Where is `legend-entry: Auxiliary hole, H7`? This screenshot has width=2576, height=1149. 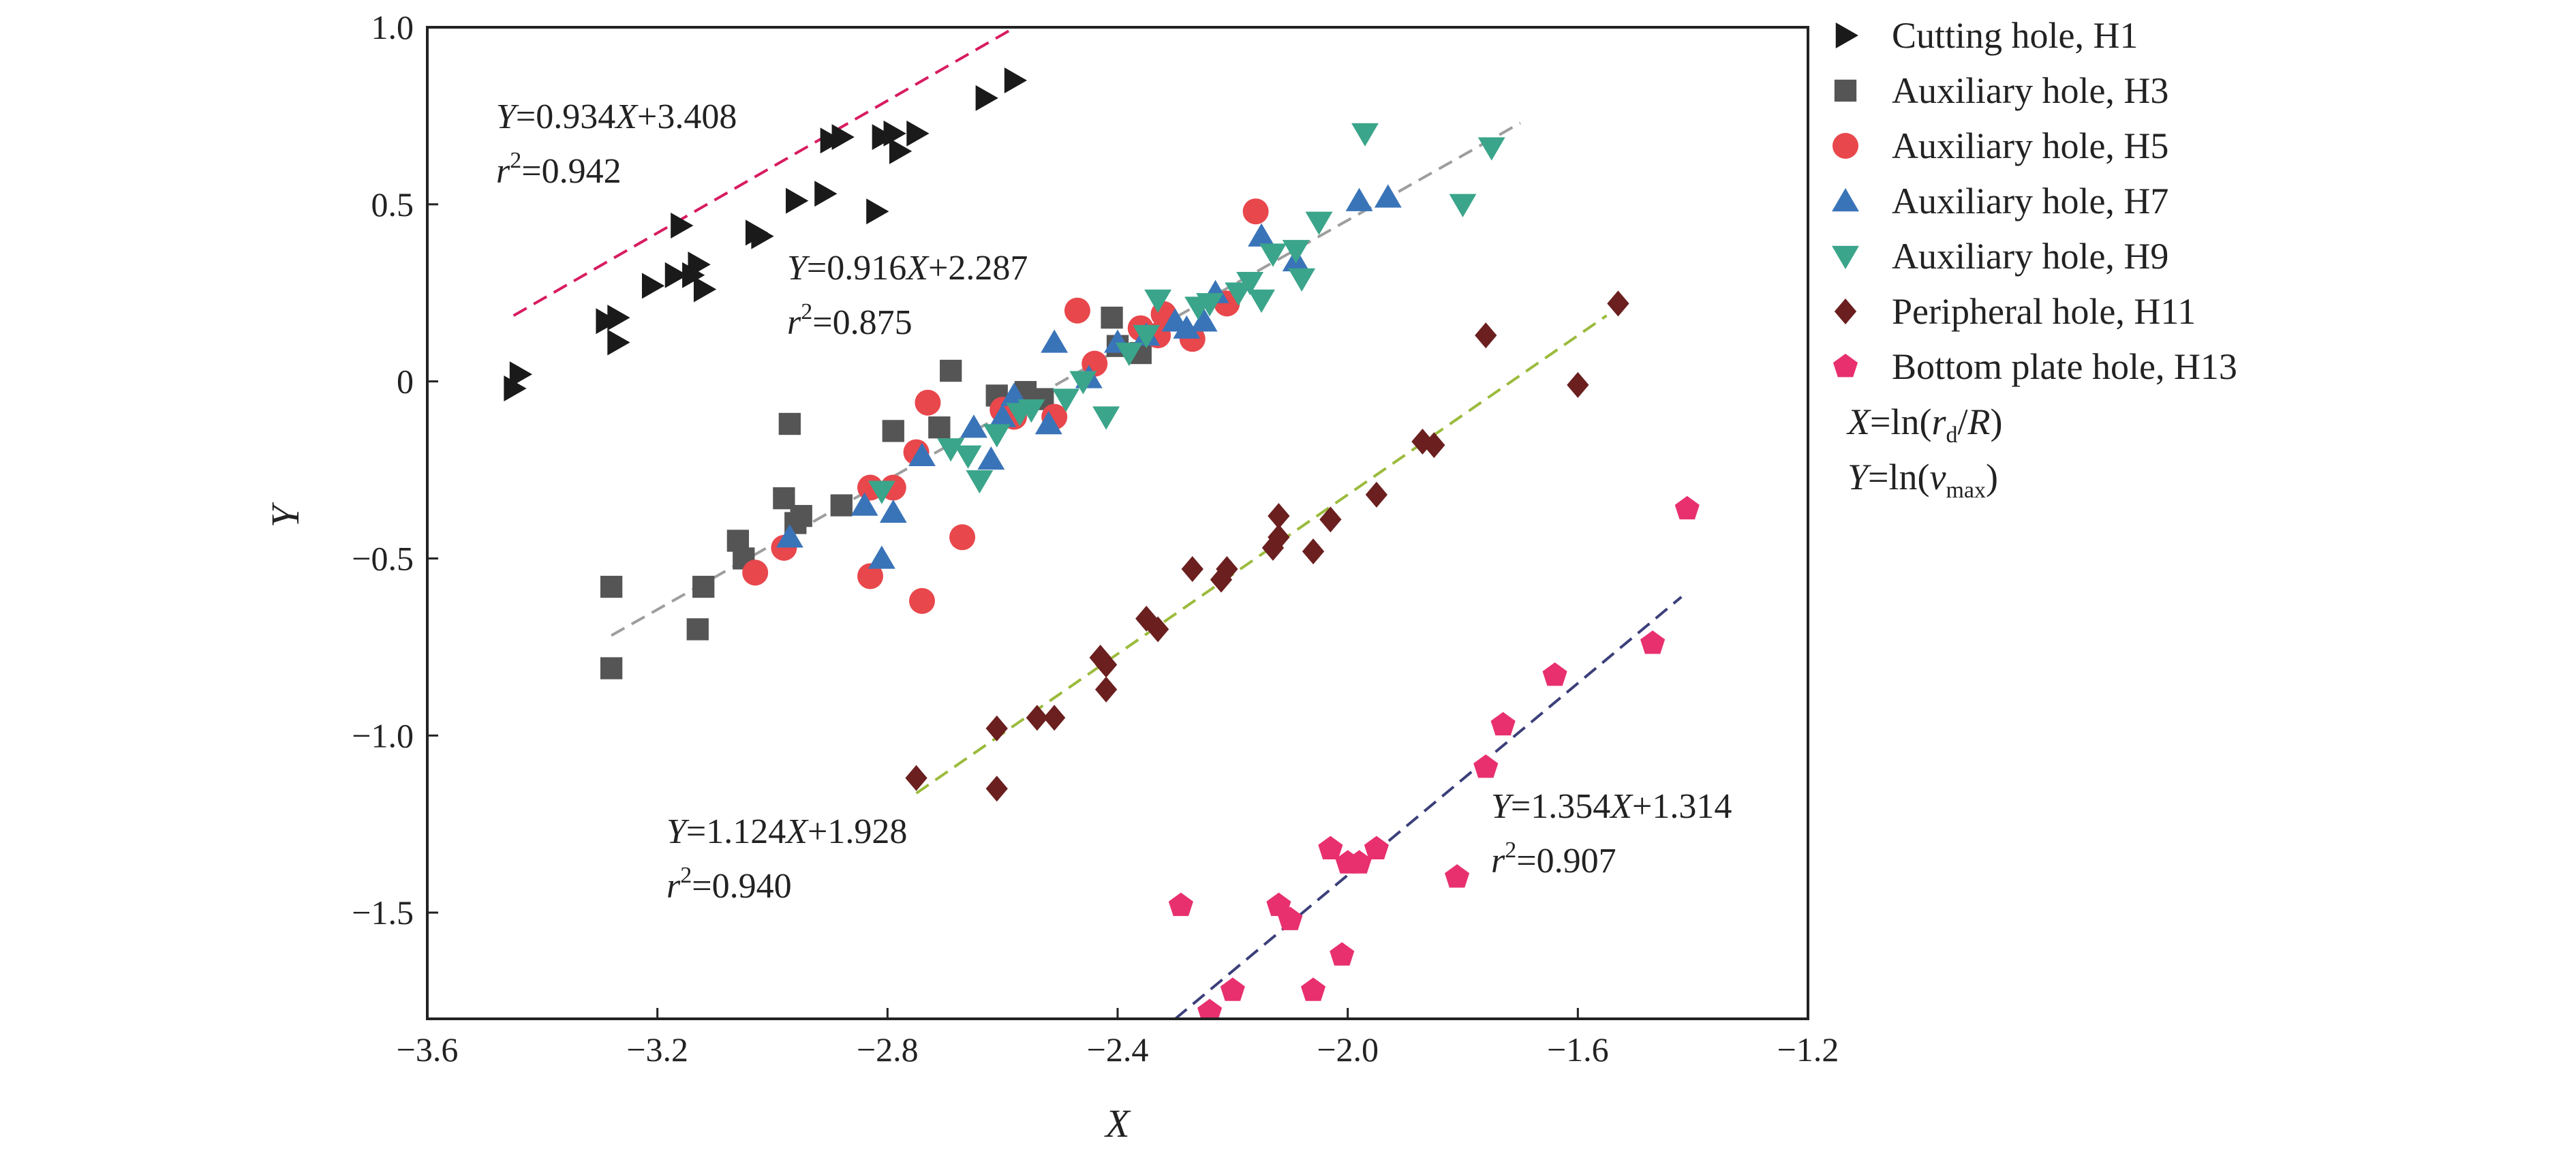 legend-entry: Auxiliary hole, H7 is located at coordinates (2030, 201).